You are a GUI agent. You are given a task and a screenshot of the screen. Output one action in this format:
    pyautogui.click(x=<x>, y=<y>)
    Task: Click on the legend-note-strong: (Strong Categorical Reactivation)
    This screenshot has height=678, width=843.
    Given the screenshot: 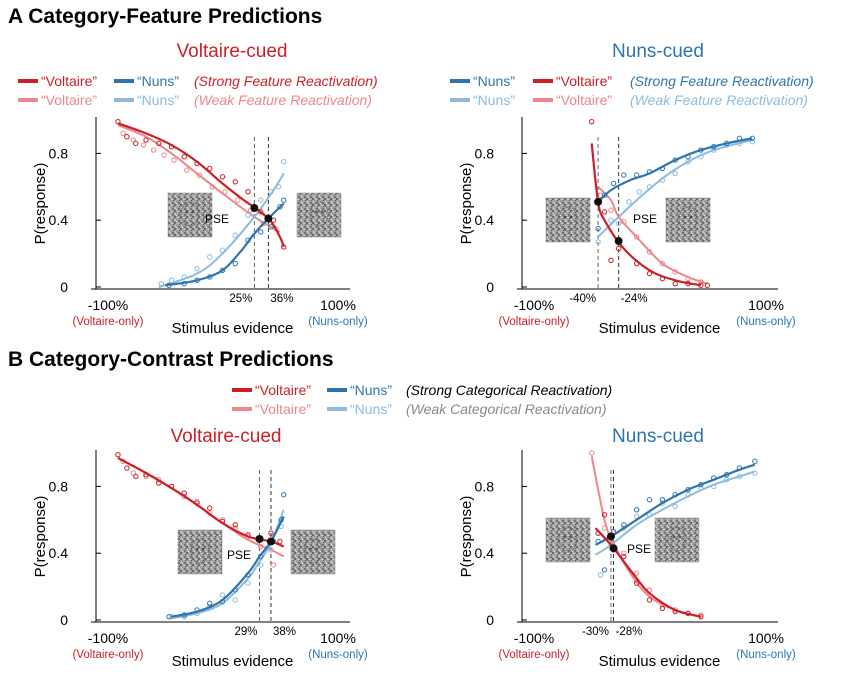 What is the action you would take?
    pyautogui.click(x=509, y=390)
    